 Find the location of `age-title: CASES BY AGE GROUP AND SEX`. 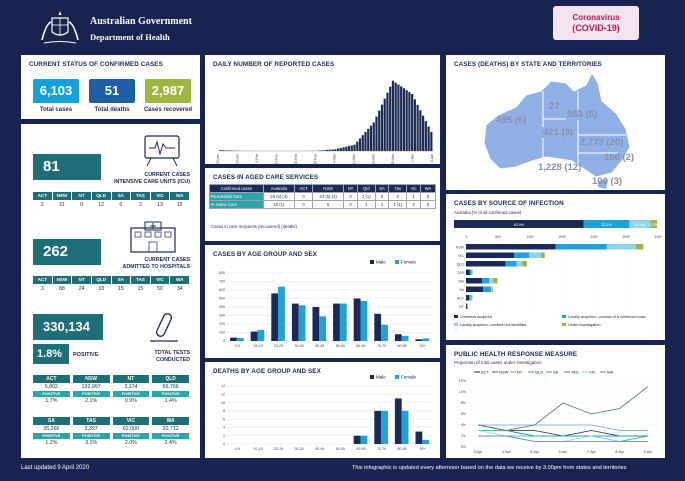

age-title: CASES BY AGE GROUP AND SEX is located at coordinates (265, 254).